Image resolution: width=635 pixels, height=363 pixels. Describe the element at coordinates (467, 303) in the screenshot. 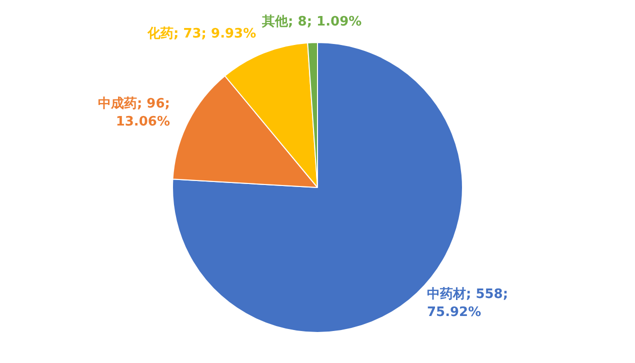

I see `slice-label: 中药材; 558; 75.92%` at that location.